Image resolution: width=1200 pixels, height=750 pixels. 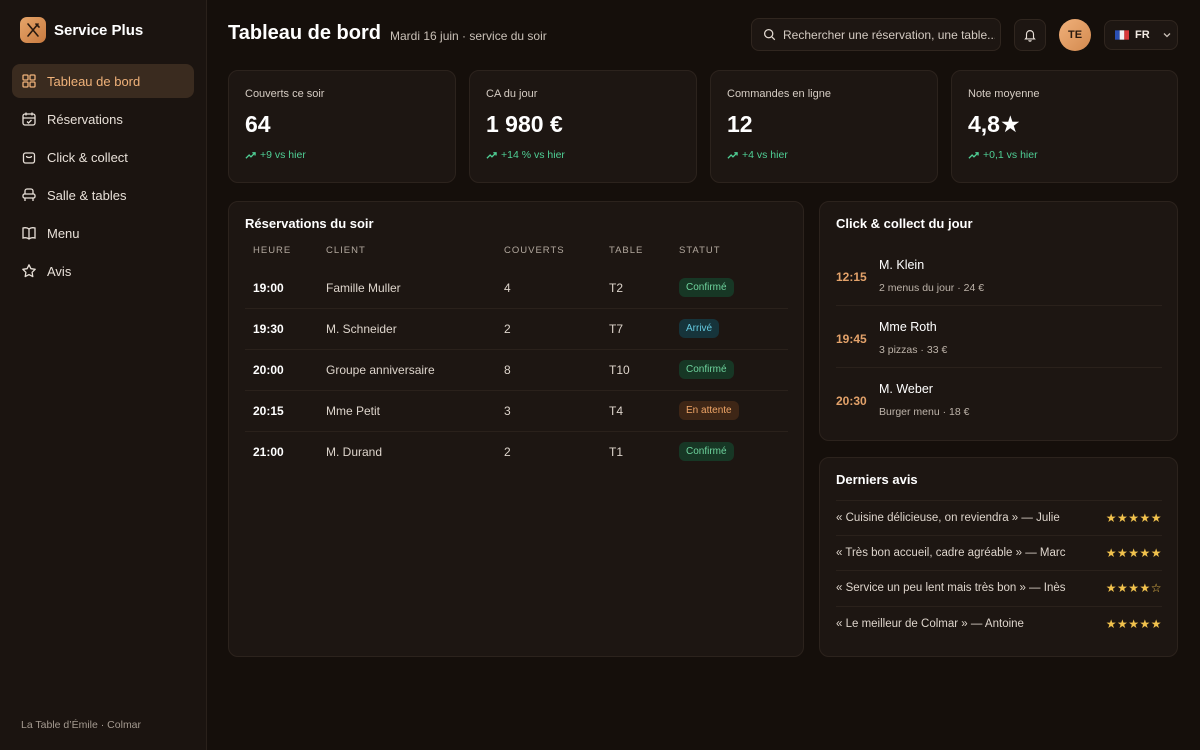 I want to click on sidebar-item-menu: Menu, so click(x=103, y=233).